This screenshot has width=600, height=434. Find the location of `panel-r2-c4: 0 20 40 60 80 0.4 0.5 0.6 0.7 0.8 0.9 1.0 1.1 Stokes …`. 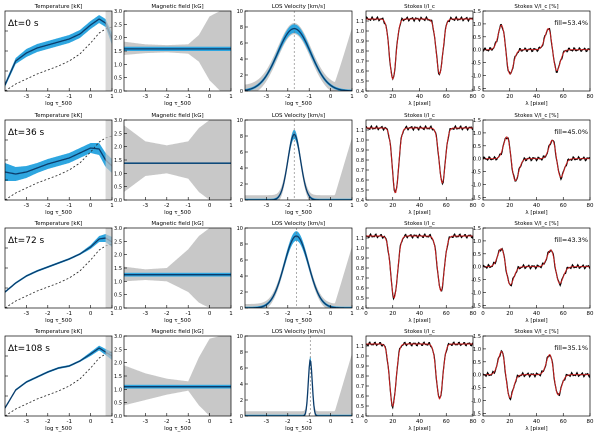

panel-r2-c4: 0 20 40 60 80 0.4 0.5 0.6 0.7 0.8 0.9 1.0 1.1 Stokes … is located at coordinates (416, 164).